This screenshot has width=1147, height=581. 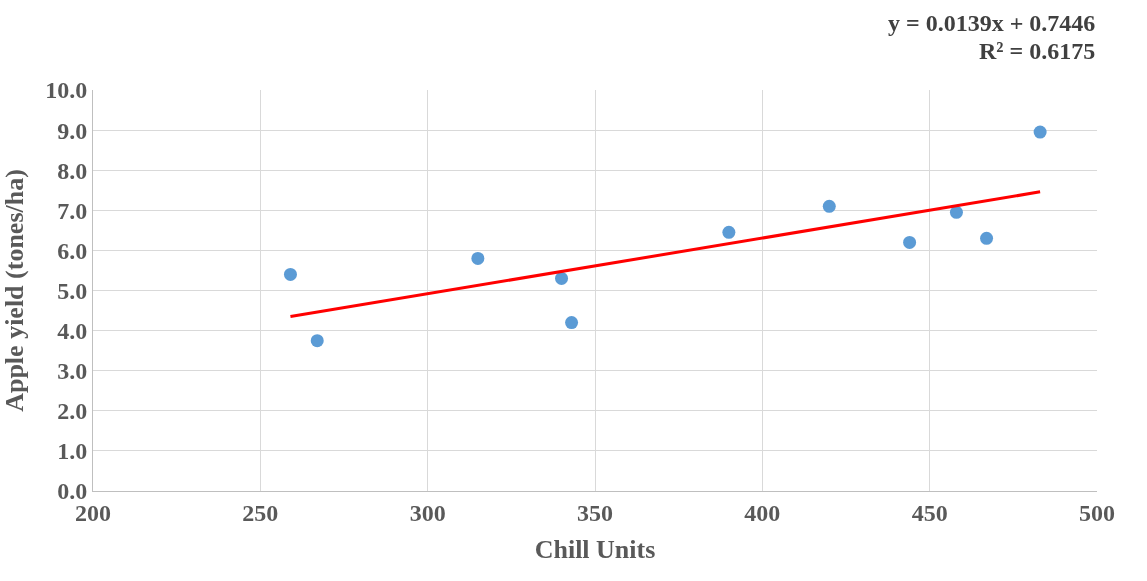 What do you see at coordinates (1097, 512) in the screenshot?
I see `x-tick-label: 500` at bounding box center [1097, 512].